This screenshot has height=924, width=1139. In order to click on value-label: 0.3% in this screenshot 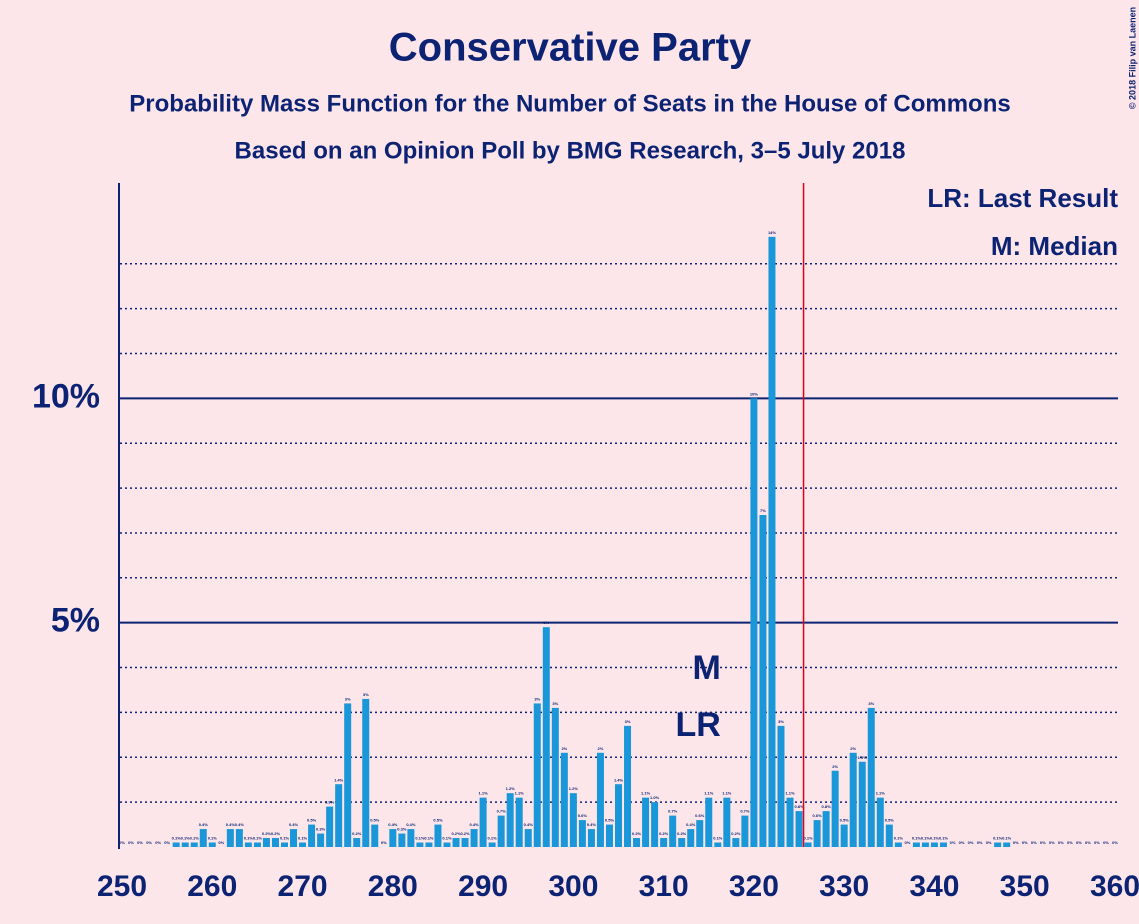, I will do `click(321, 829)`.